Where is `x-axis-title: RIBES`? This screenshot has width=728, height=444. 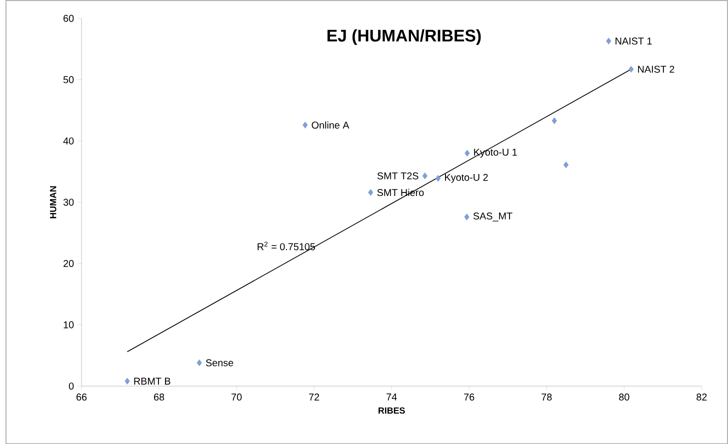 x-axis-title: RIBES is located at coordinates (391, 410).